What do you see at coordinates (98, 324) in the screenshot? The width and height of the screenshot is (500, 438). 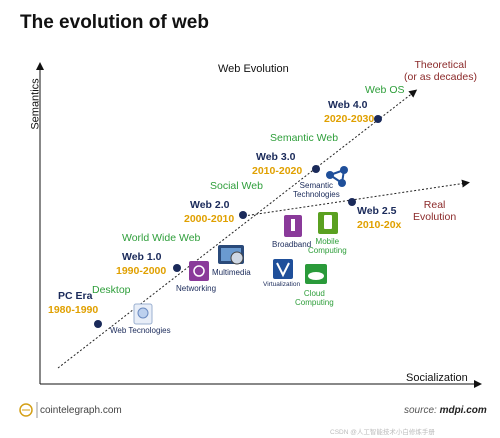 I see `pc-era-dot` at bounding box center [98, 324].